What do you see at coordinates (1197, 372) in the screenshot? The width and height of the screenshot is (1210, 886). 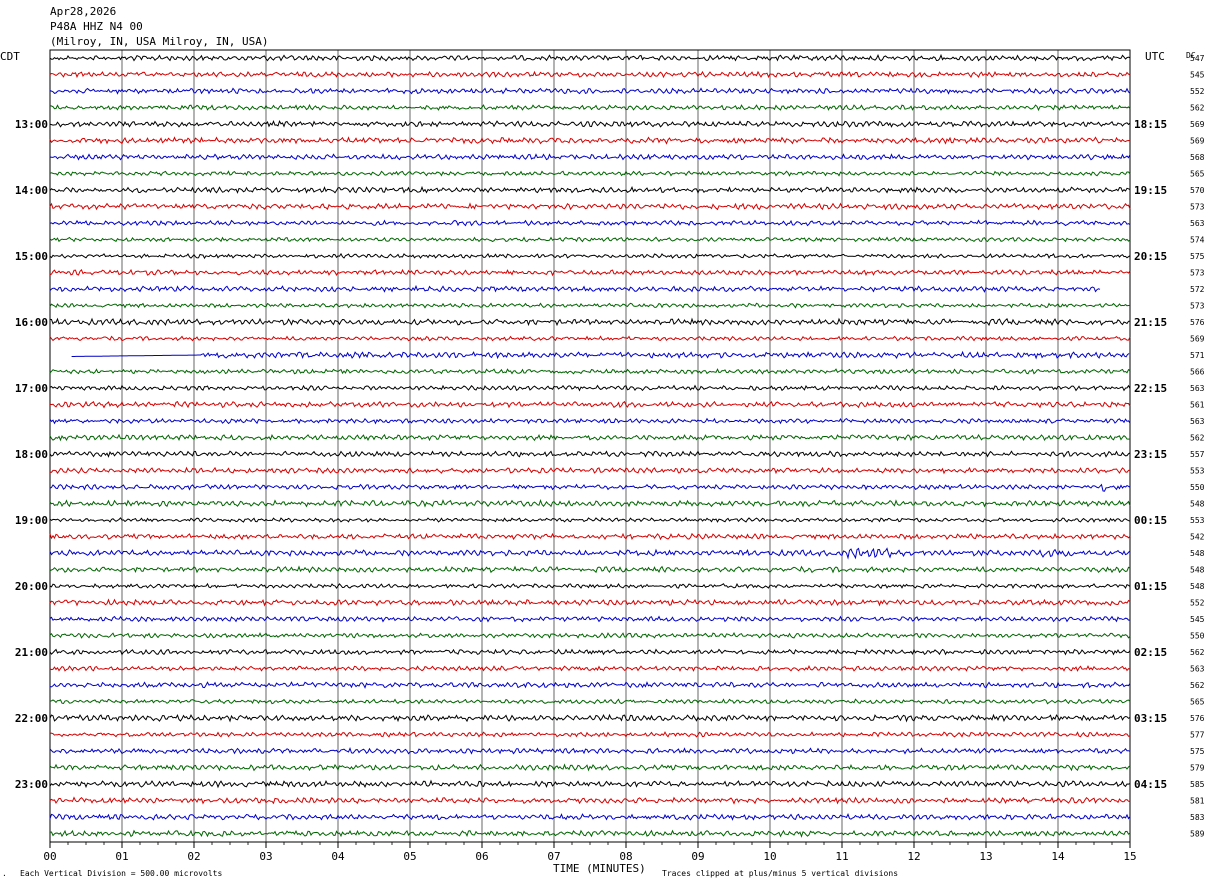 I see `dc-value-20: 566` at bounding box center [1197, 372].